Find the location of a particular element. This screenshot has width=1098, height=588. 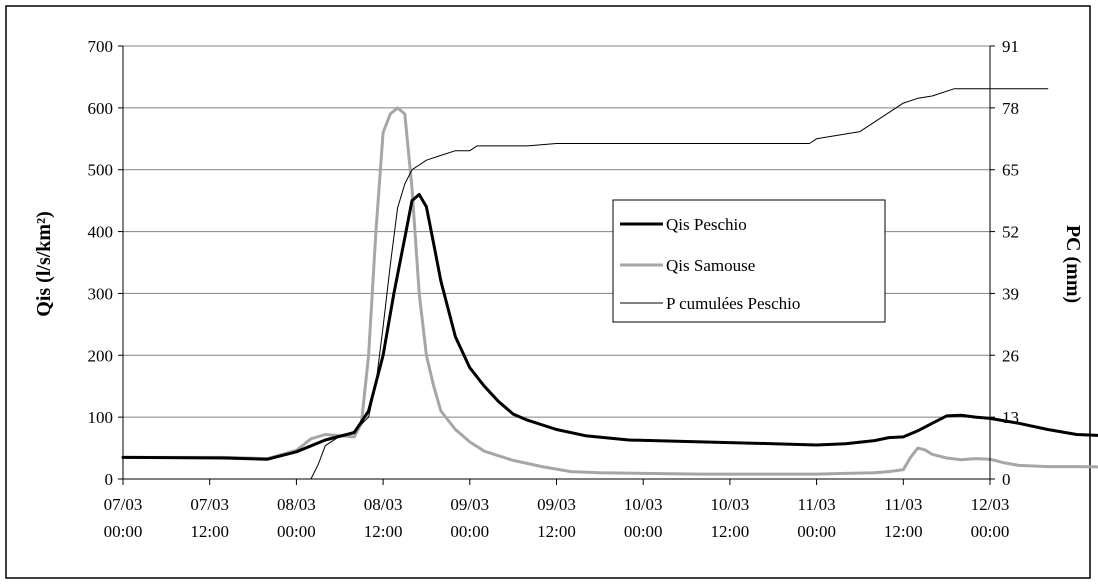

y2-tick-label: 78 is located at coordinates (1010, 108).